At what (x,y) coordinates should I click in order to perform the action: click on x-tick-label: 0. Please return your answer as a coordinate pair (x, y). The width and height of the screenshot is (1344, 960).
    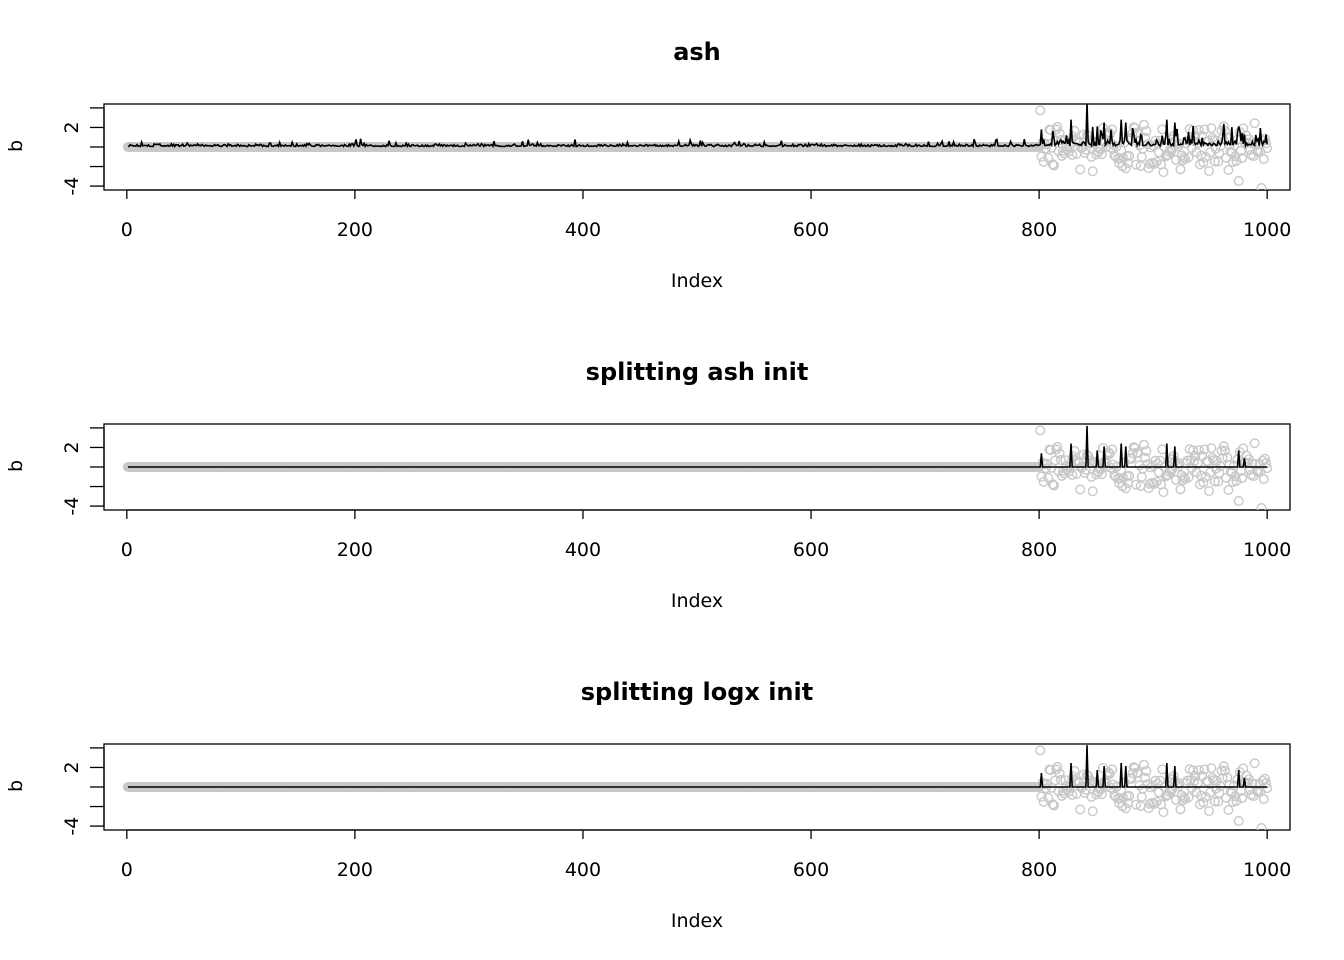
    Looking at the image, I should click on (127, 230).